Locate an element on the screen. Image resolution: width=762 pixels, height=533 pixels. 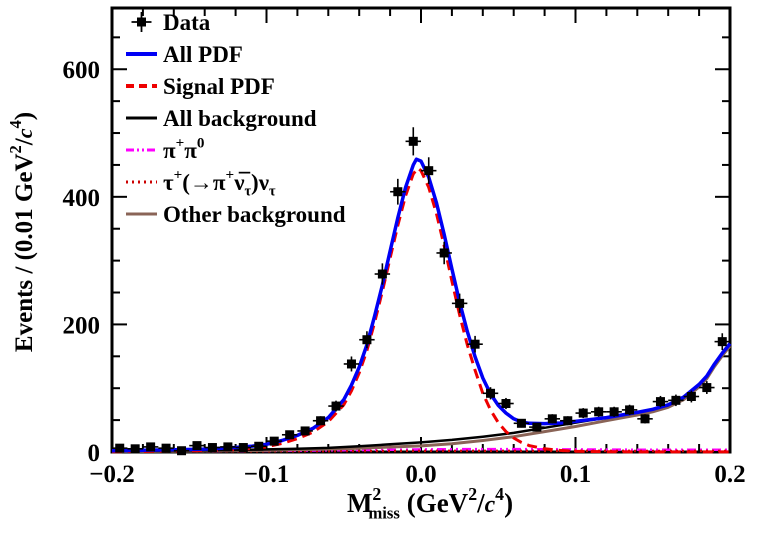
x-tick-label: −0.1 is located at coordinates (267, 474).